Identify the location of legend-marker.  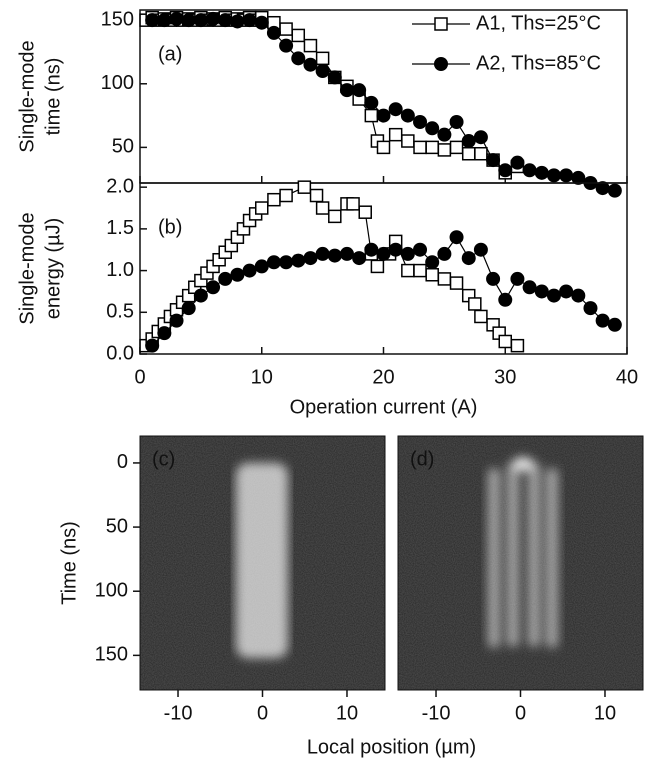
(441, 24).